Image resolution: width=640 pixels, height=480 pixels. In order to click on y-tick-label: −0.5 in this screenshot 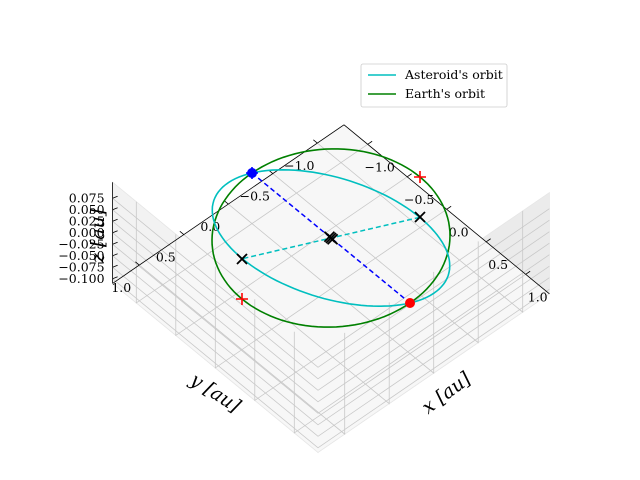, I will do `click(255, 196)`.